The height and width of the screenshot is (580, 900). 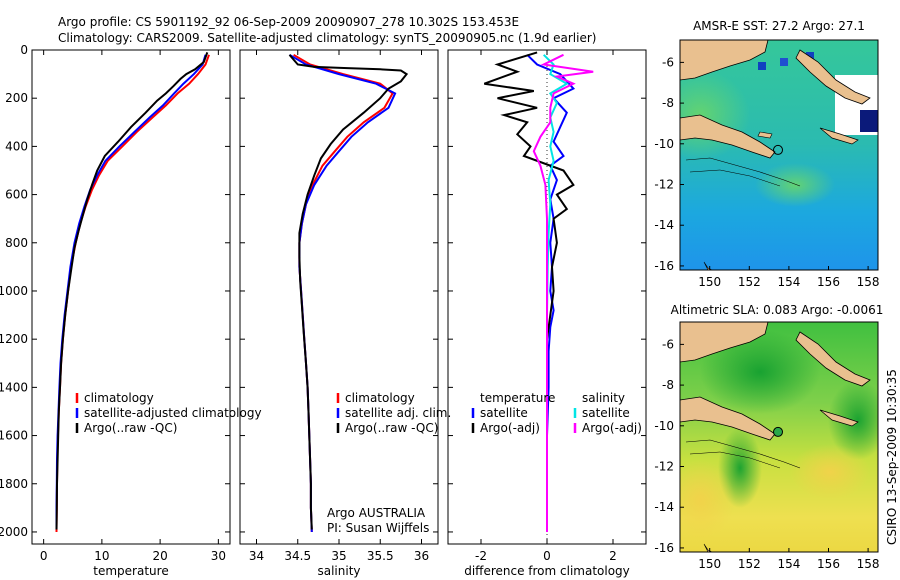 What do you see at coordinates (14, 291) in the screenshot?
I see `y-tick-label: 1000` at bounding box center [14, 291].